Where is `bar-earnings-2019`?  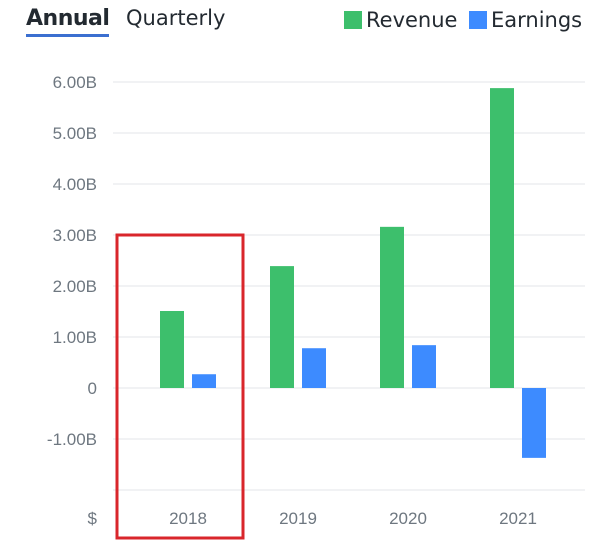 bar-earnings-2019 is located at coordinates (314, 368).